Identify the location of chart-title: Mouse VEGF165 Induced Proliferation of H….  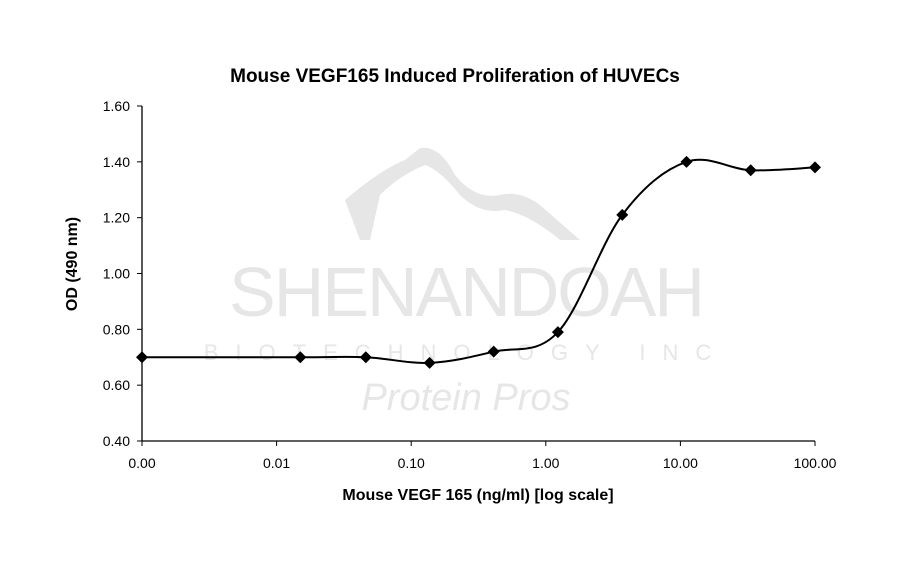
(455, 76).